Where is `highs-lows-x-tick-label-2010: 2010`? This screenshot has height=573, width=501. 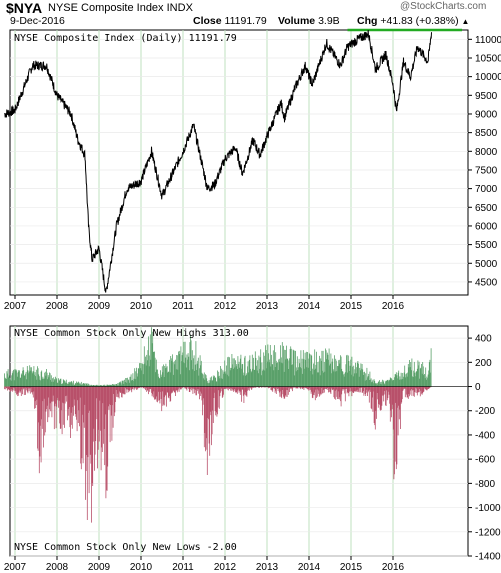 highs-lows-x-tick-label-2010: 2010 is located at coordinates (141, 567).